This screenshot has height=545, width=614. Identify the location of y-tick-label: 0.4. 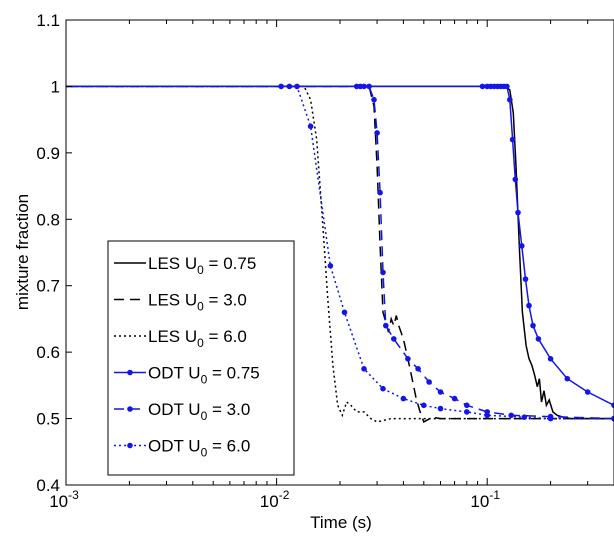
(48, 485).